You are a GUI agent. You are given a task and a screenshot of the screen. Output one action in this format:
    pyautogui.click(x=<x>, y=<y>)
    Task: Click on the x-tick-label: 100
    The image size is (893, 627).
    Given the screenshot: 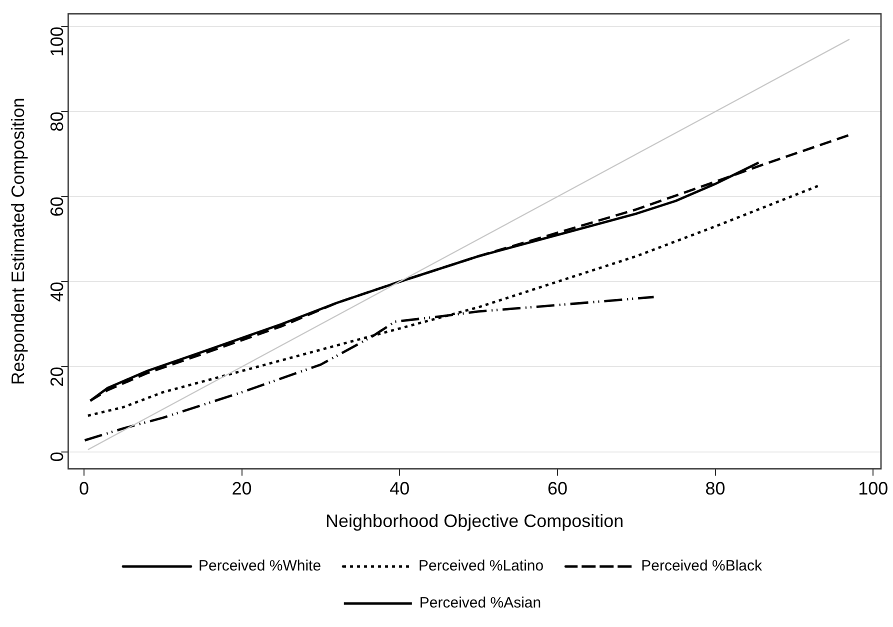 What is the action you would take?
    pyautogui.click(x=873, y=488)
    